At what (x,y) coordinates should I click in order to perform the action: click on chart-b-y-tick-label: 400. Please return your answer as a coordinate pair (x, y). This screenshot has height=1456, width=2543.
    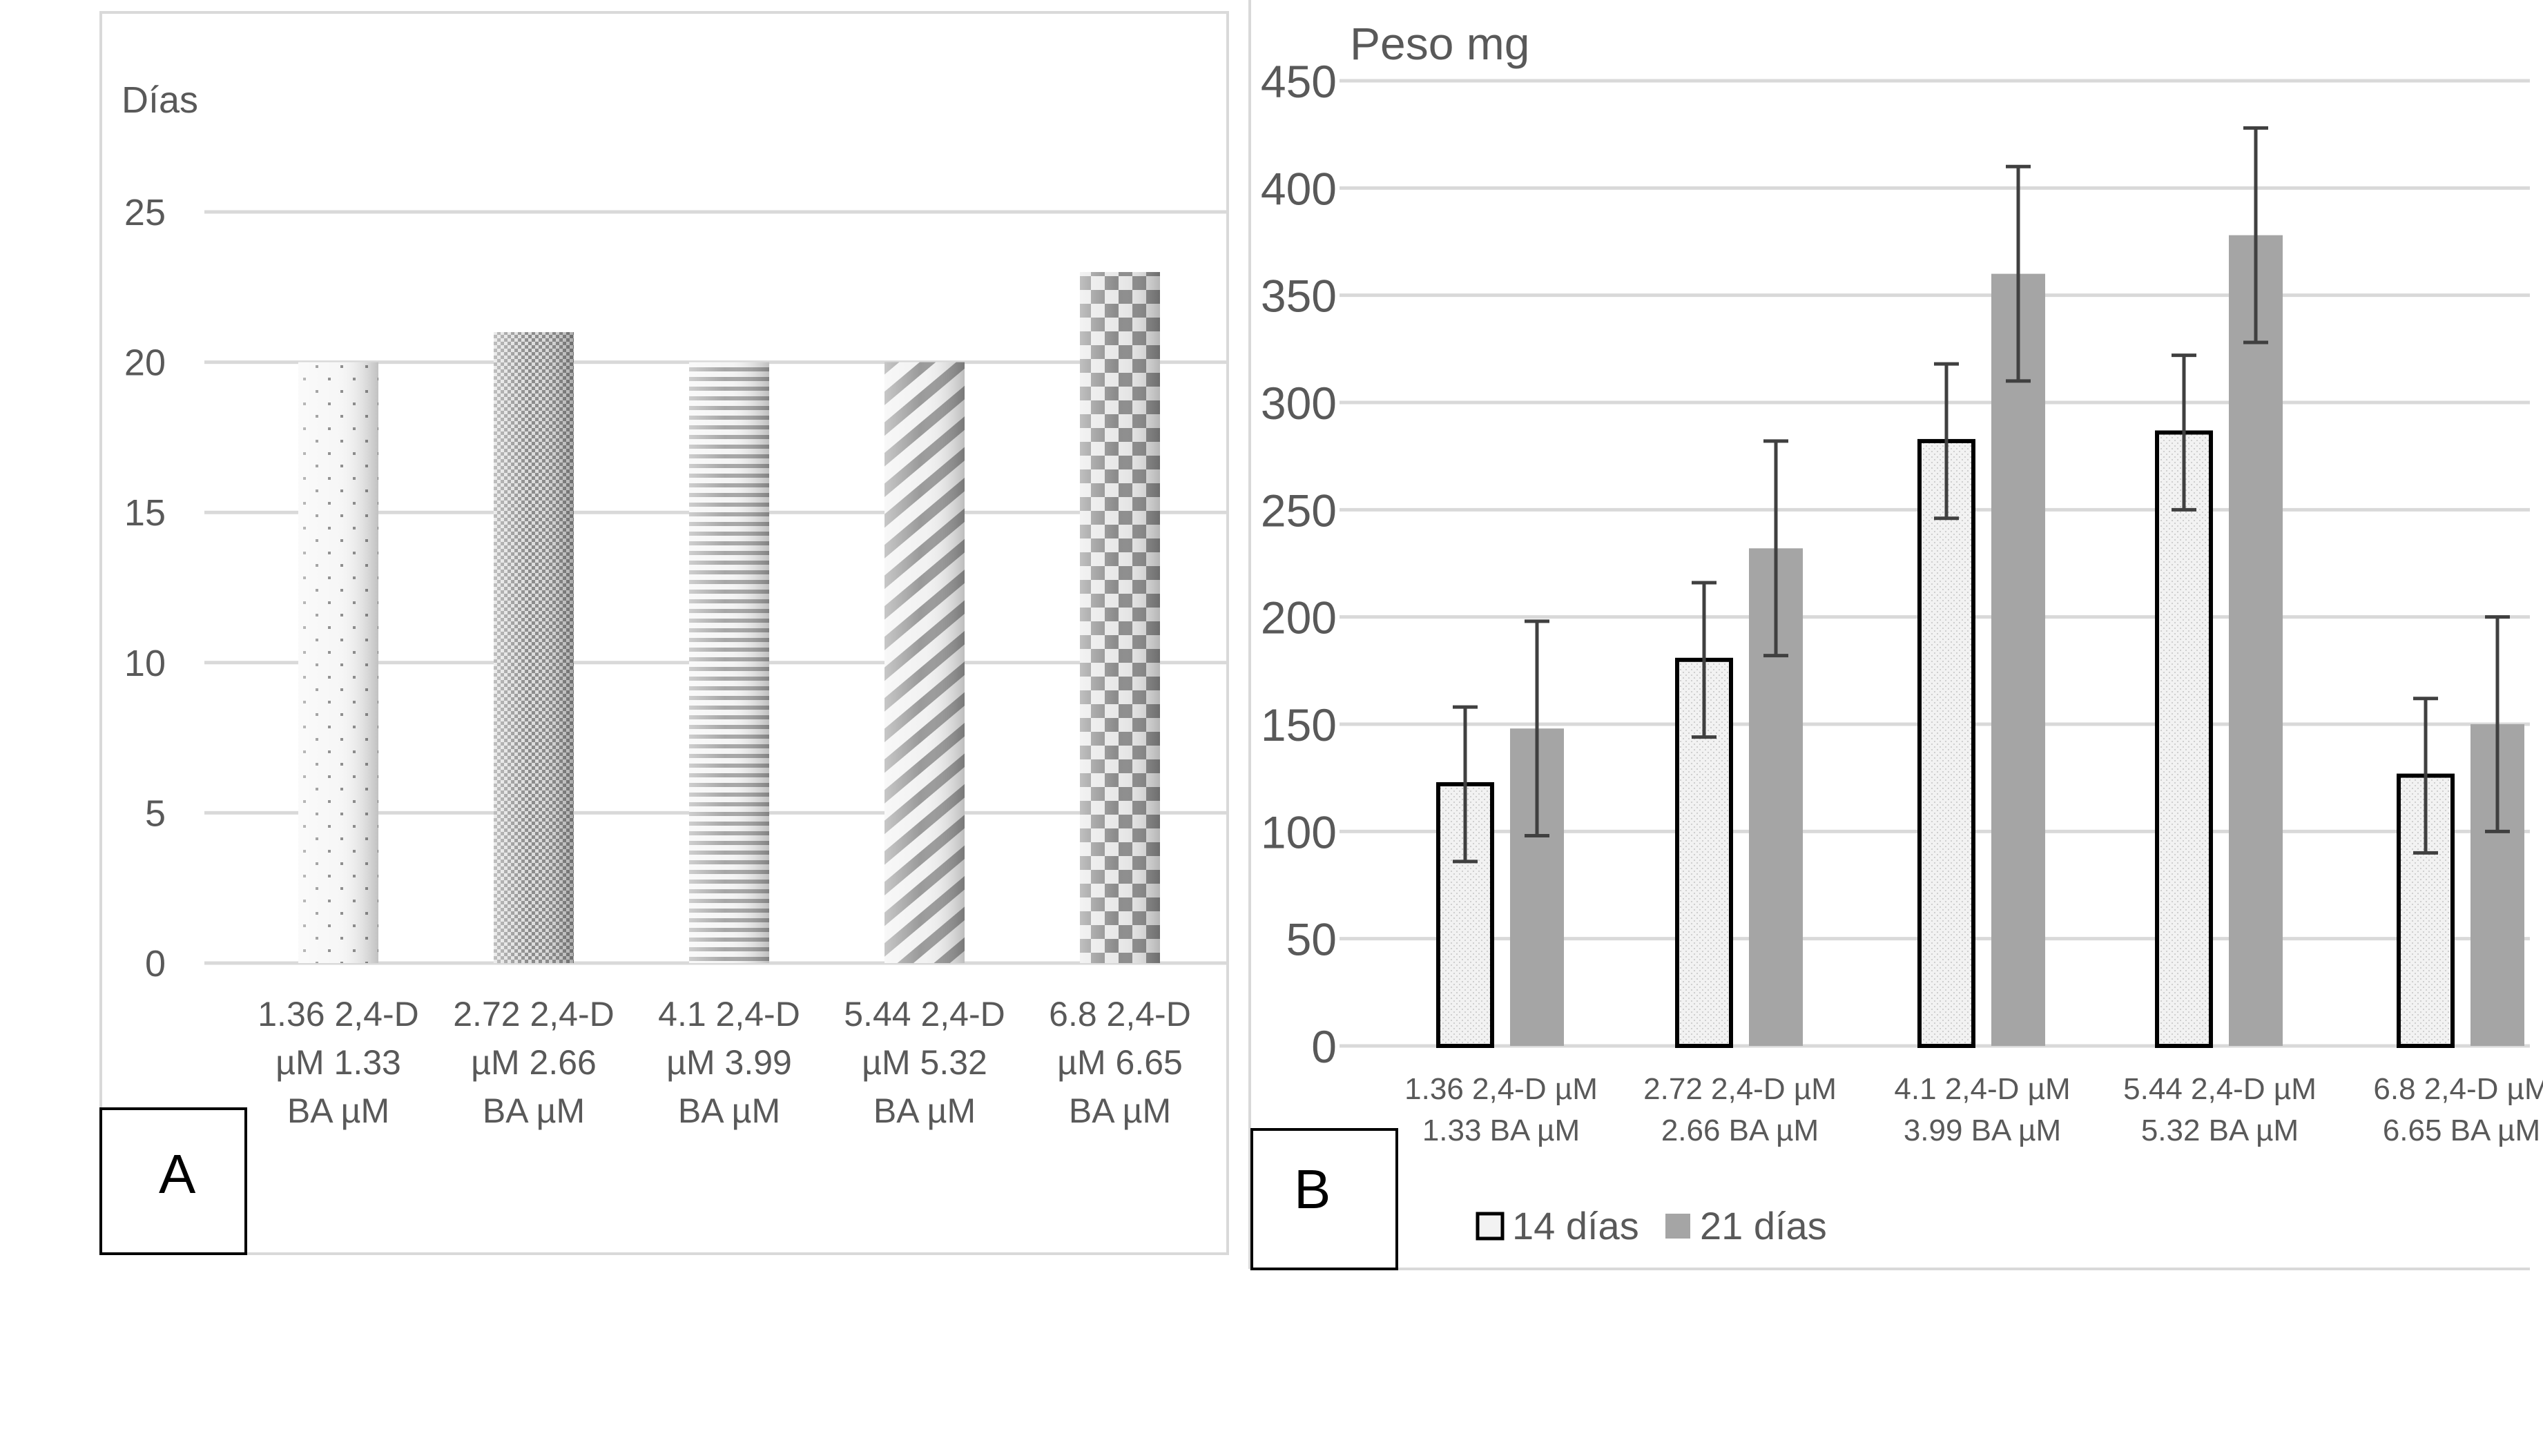
    Looking at the image, I should click on (1299, 188).